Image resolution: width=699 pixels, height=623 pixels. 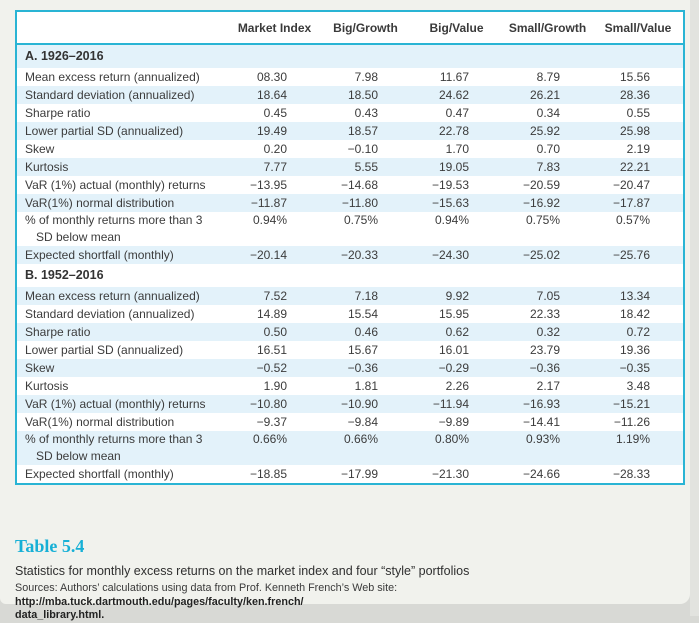 What do you see at coordinates (58, 332) in the screenshot?
I see `row-label: Sharpe ratio` at bounding box center [58, 332].